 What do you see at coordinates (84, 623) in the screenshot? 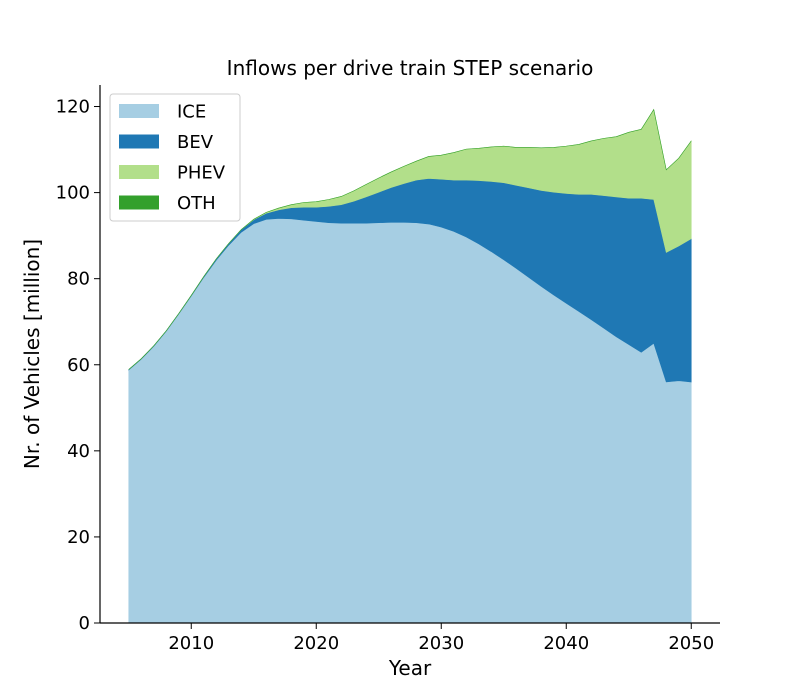
I see `y-tick-label: 0` at bounding box center [84, 623].